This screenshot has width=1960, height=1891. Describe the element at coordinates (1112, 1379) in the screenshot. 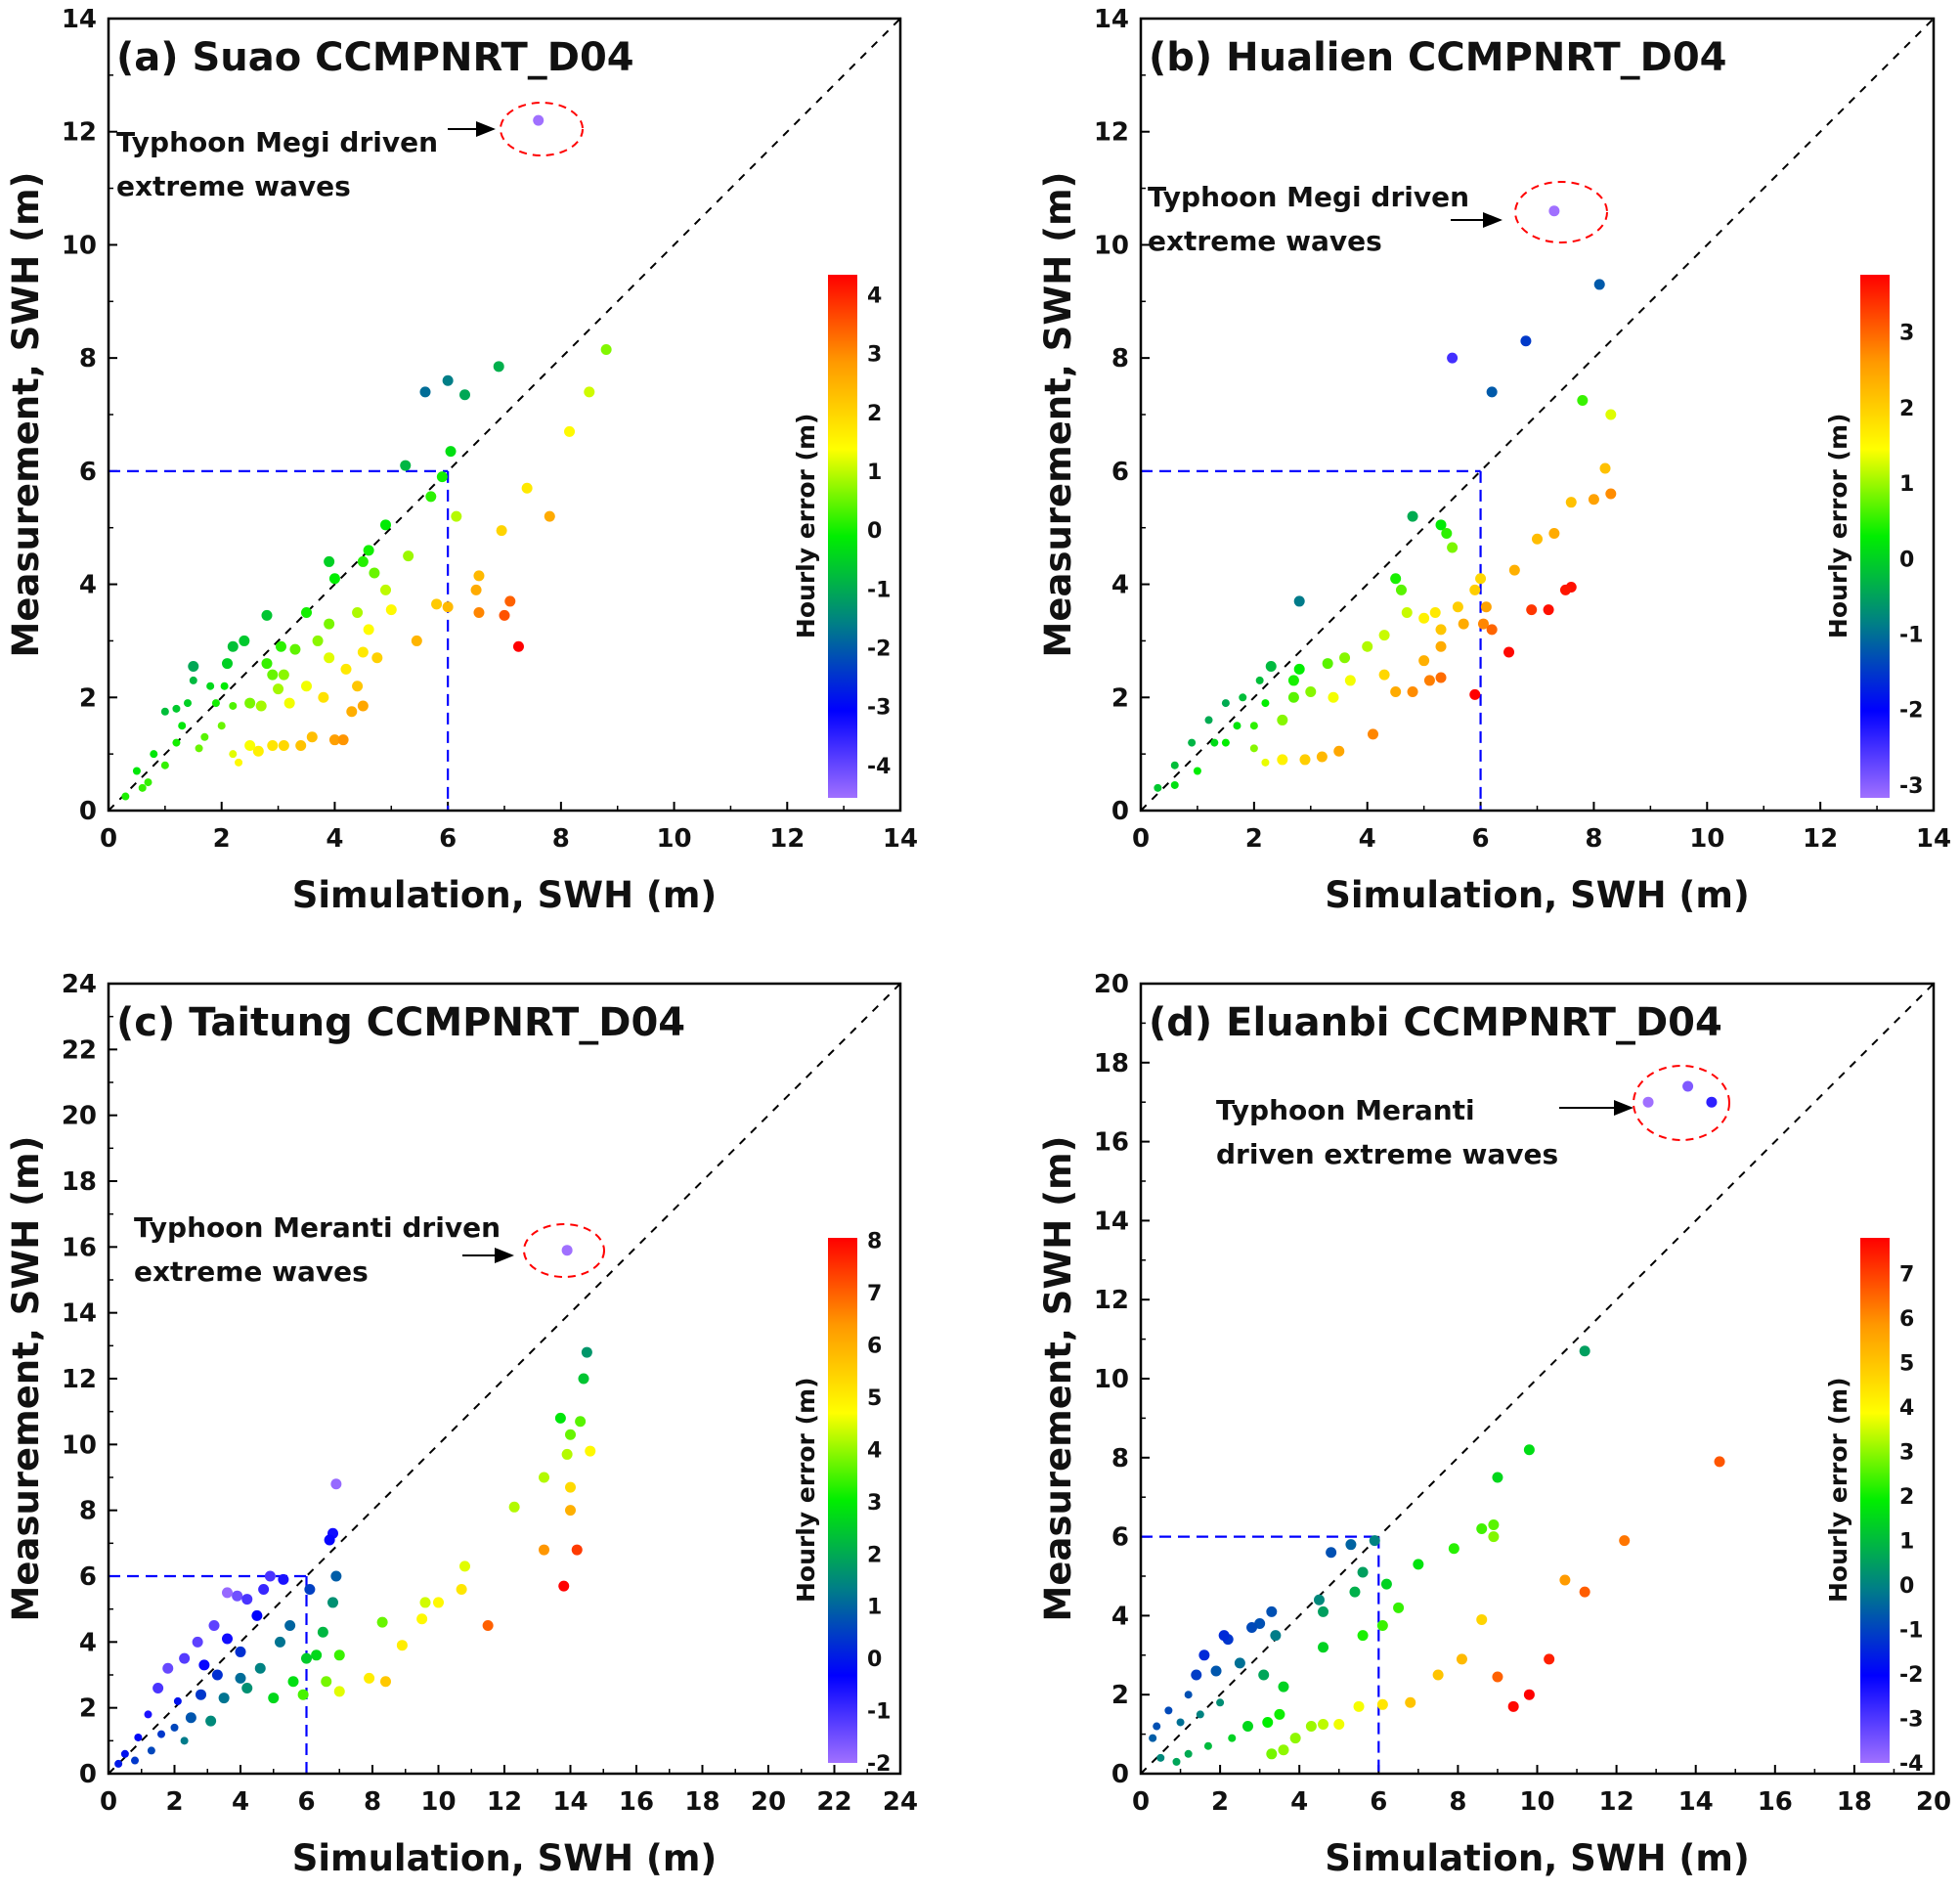

I see `y-tick-label: 10` at that location.